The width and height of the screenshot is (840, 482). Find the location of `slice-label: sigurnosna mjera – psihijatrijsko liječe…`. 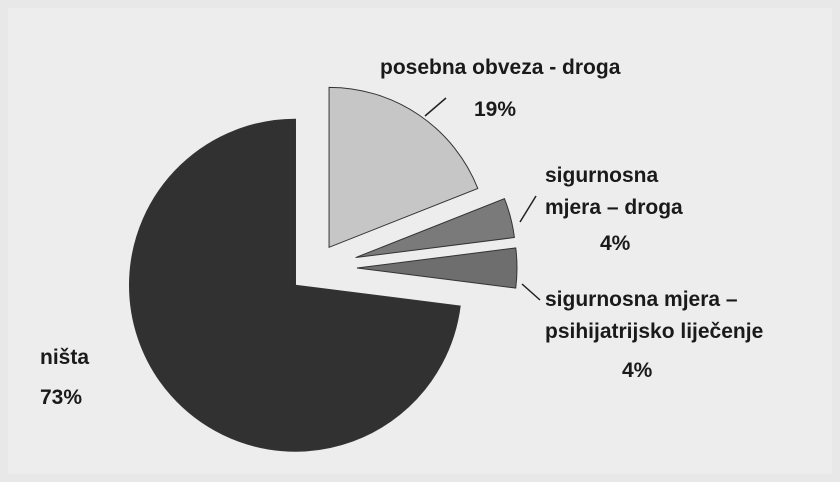

slice-label: sigurnosna mjera – psihijatrijsko liječe… is located at coordinates (654, 315).